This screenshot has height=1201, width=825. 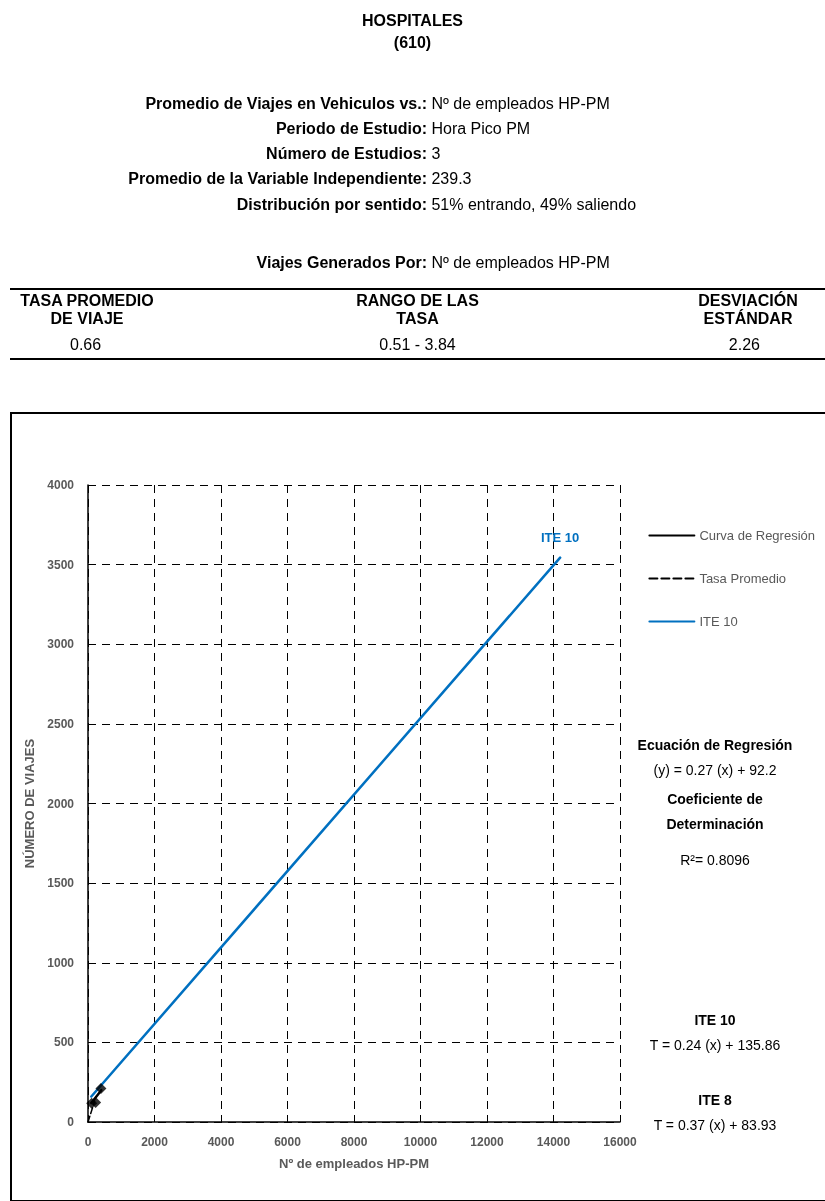 What do you see at coordinates (417, 310) in the screenshot?
I see `text: RANGO DE LAS TASA` at bounding box center [417, 310].